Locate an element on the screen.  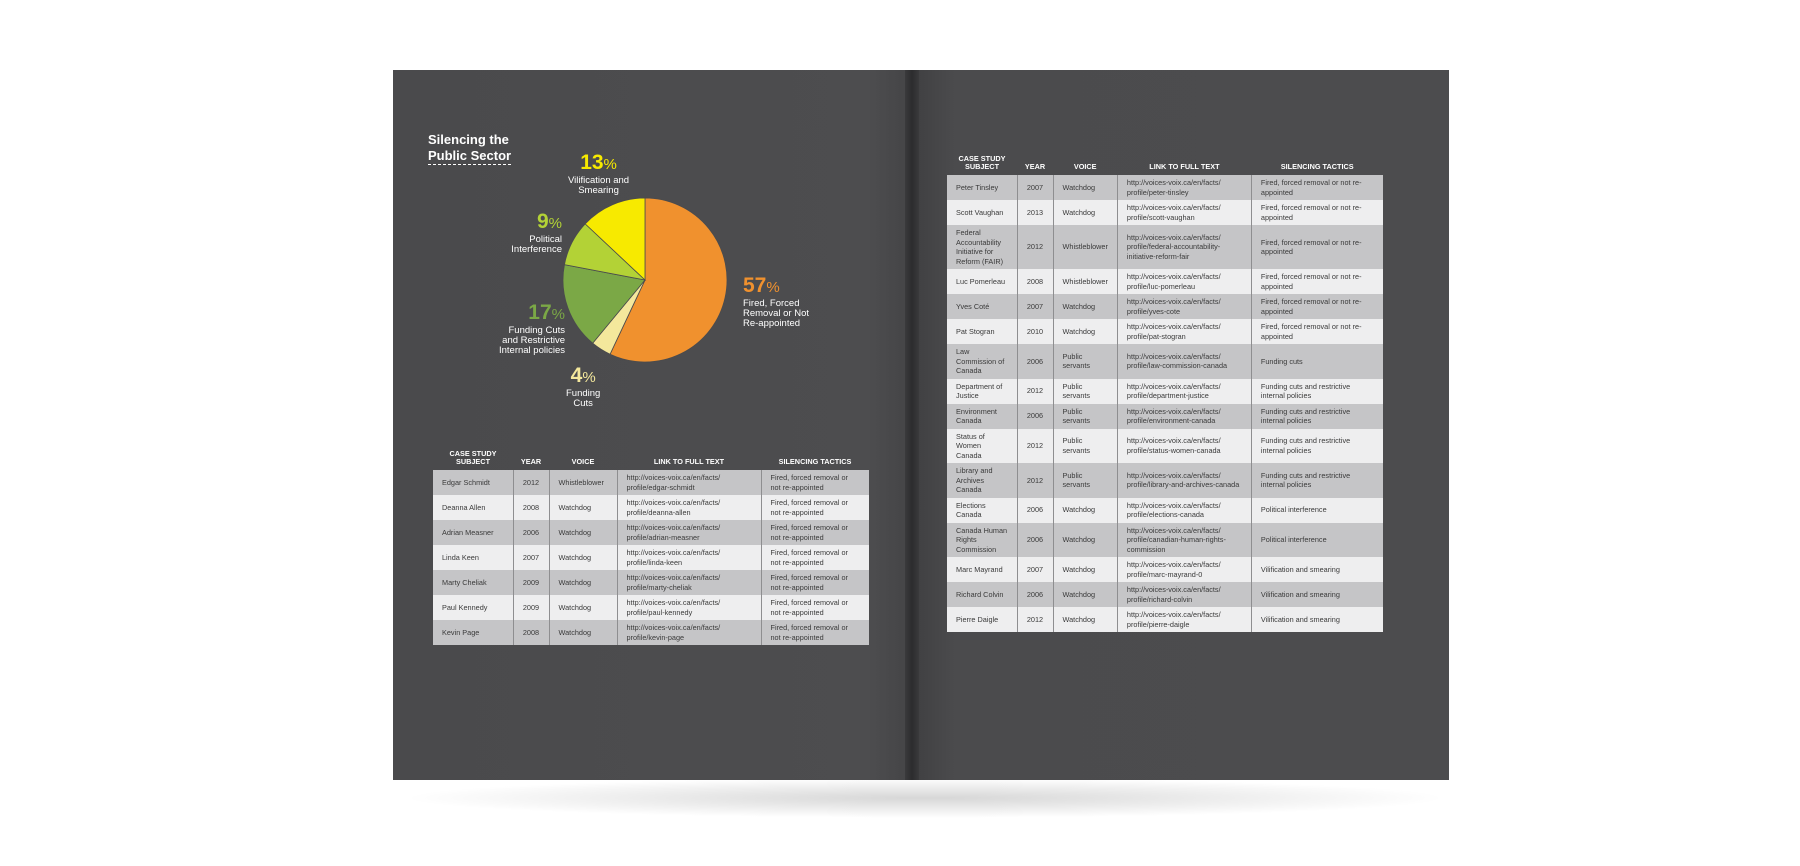
pct-vilification: 13 is located at coordinates (592, 162).